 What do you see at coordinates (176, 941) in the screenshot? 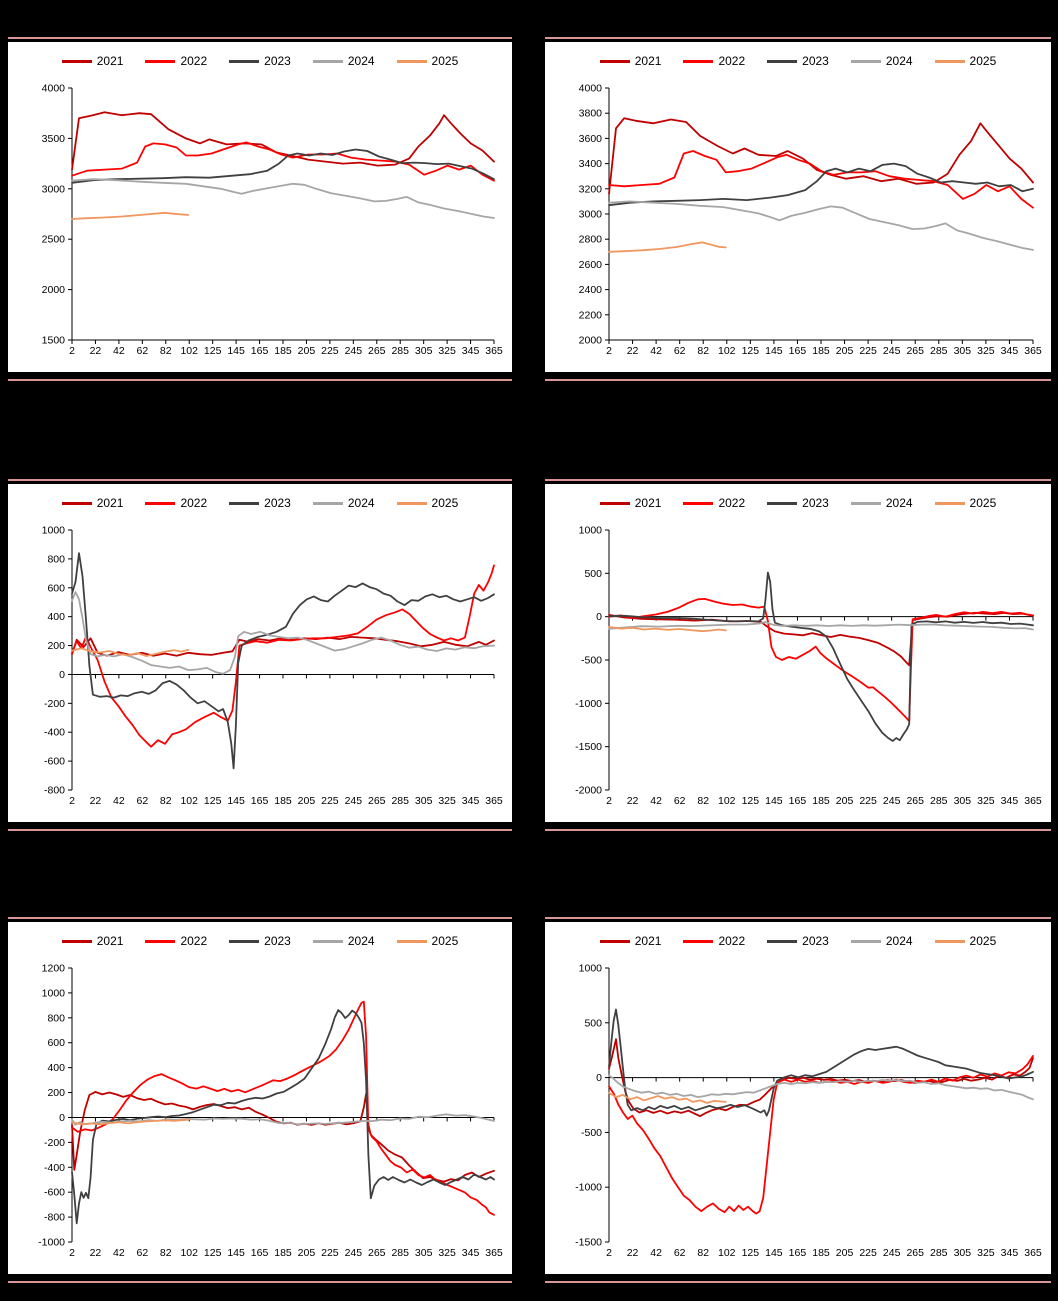
I see `legend-item-2022: 2022` at bounding box center [176, 941].